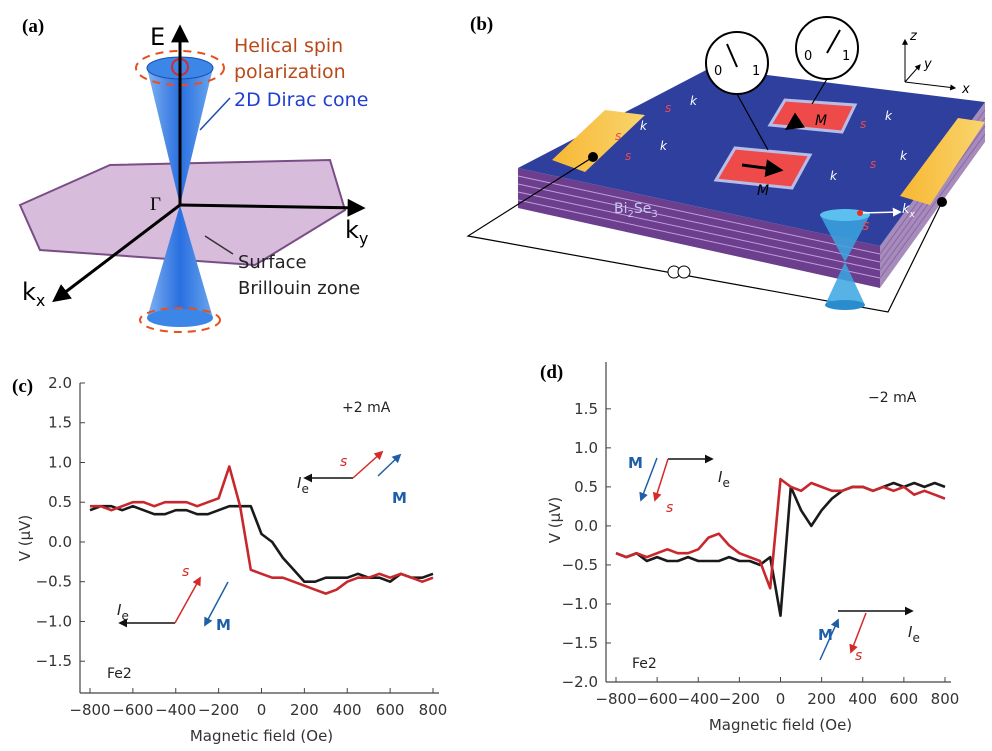 The width and height of the screenshot is (992, 751). I want to click on cone-bottom, so click(180, 318).